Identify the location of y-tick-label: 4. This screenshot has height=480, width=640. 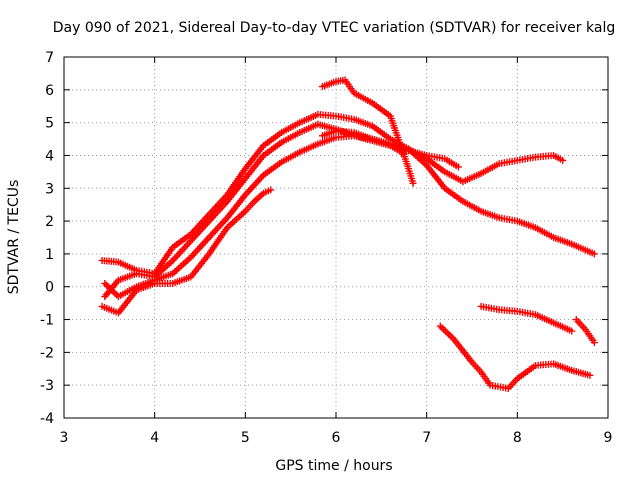
(49, 156).